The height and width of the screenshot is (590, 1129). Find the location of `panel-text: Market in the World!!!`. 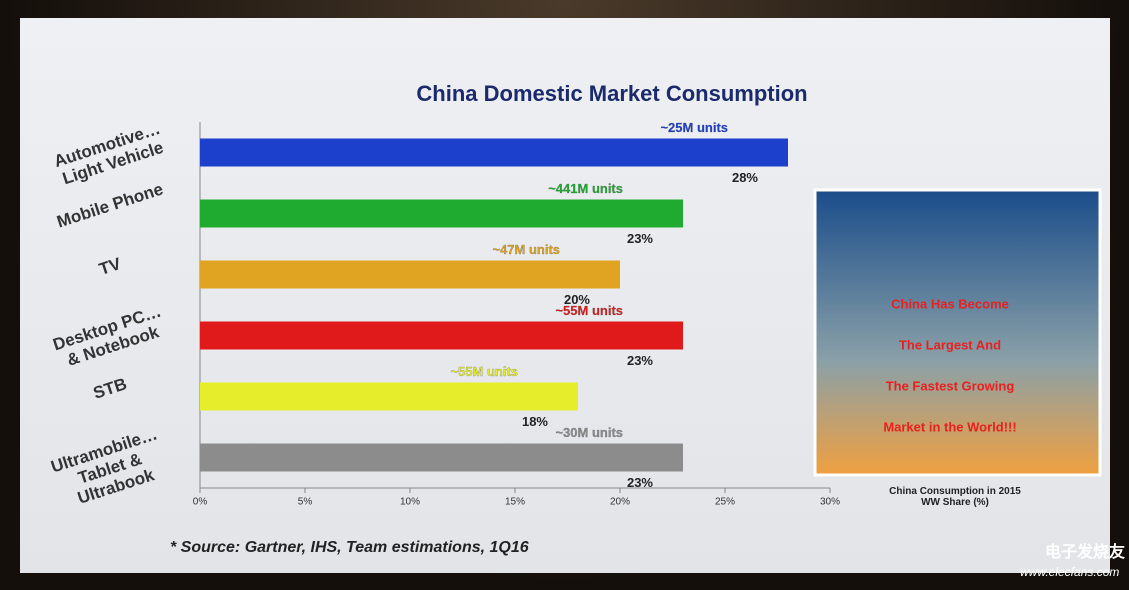

panel-text: Market in the World!!! is located at coordinates (949, 426).